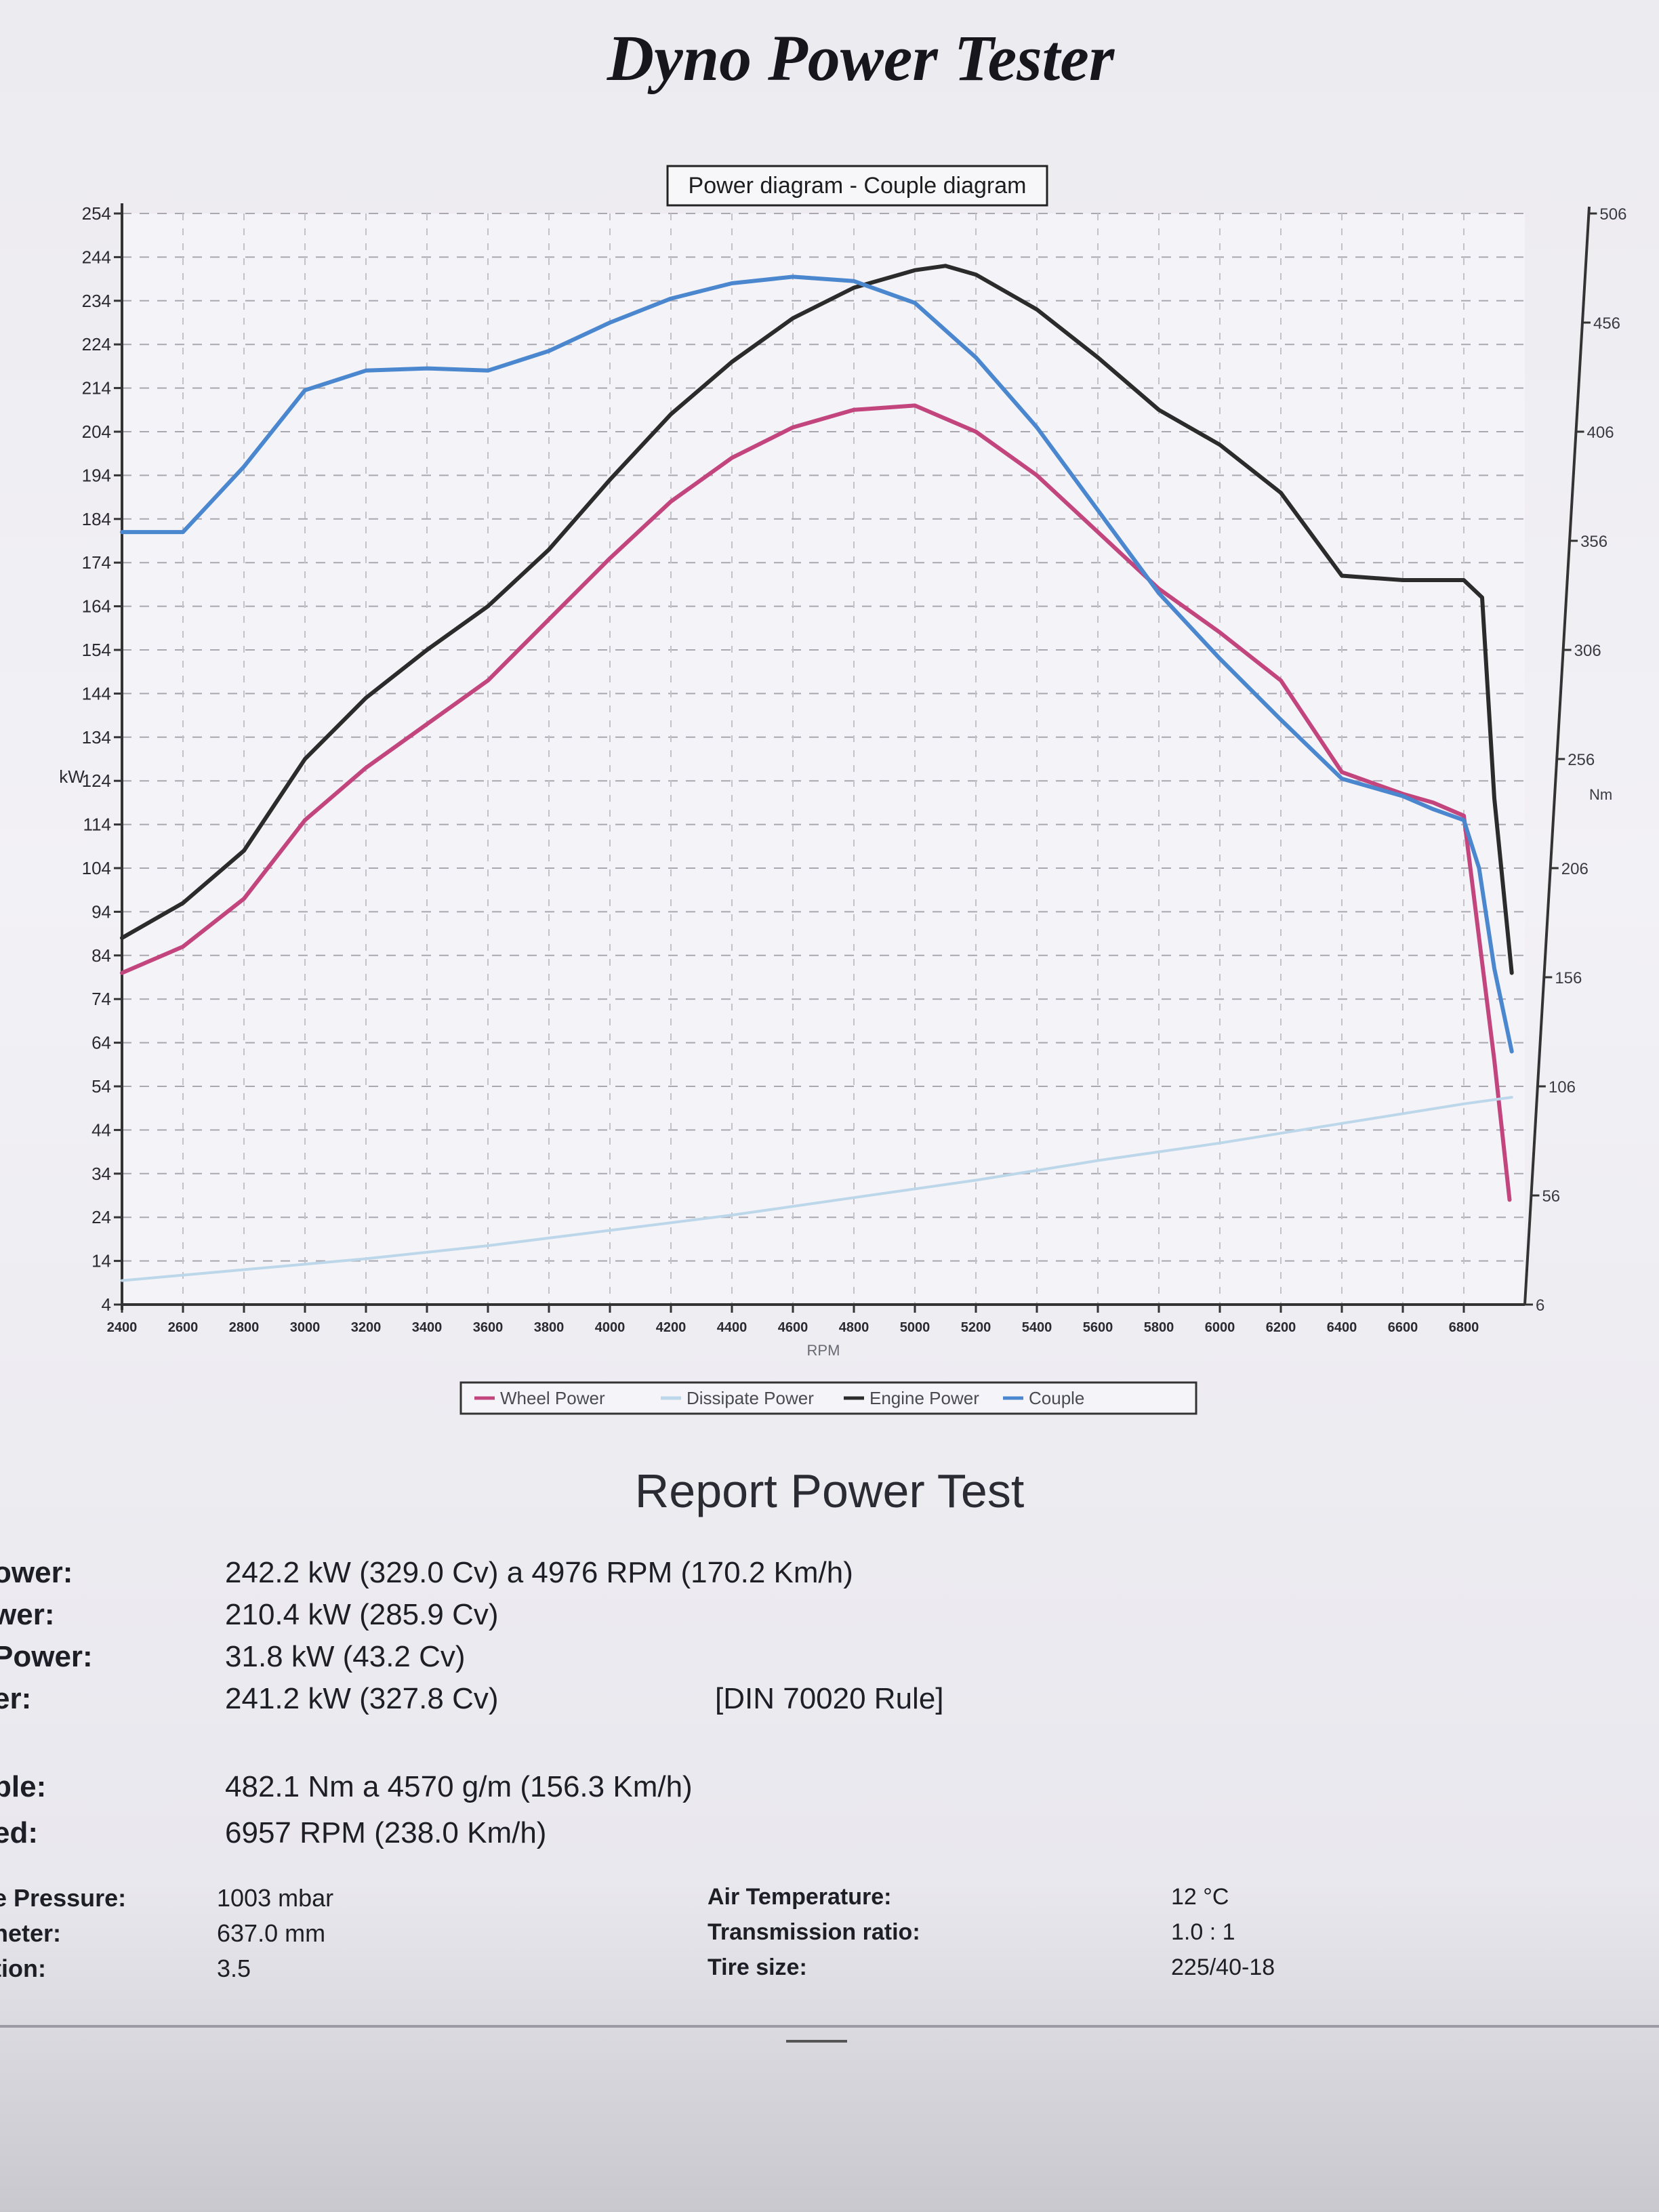 The image size is (1659, 2212). I want to click on x-tick-label: 4800, so click(854, 1327).